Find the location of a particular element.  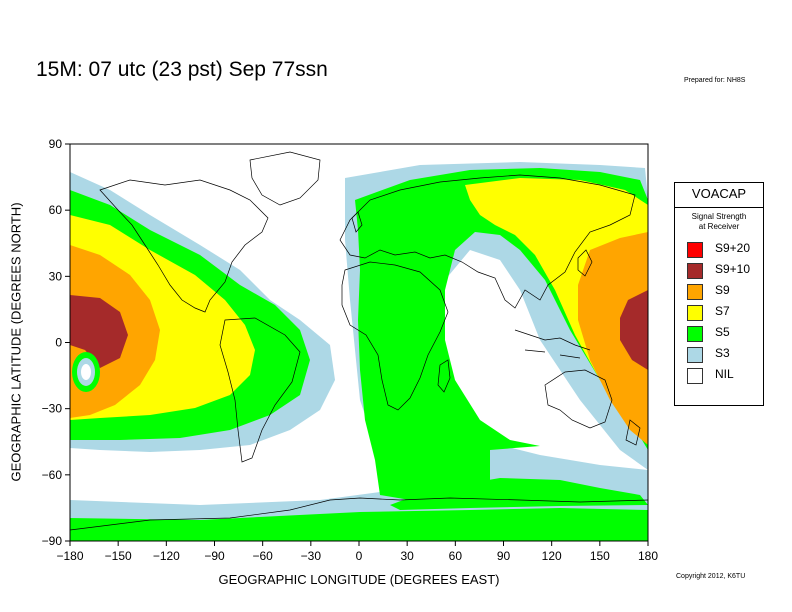

legend-item: S9+10 is located at coordinates (725, 271).